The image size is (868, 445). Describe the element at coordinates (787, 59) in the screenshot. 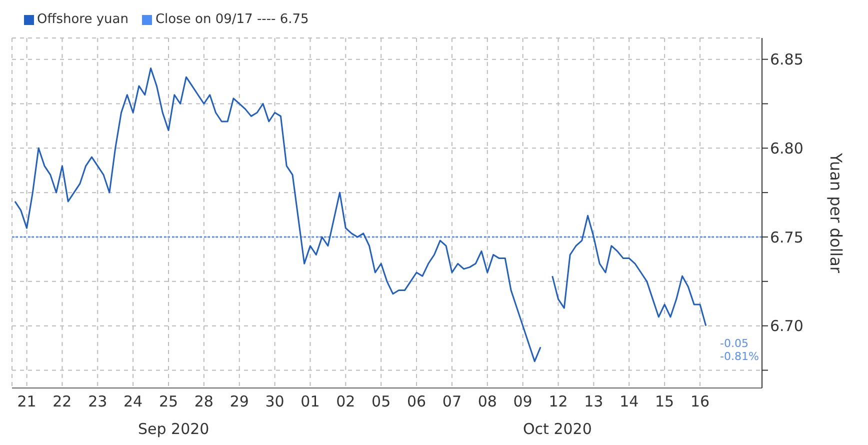

I see `y-tick-label: 6.85` at that location.